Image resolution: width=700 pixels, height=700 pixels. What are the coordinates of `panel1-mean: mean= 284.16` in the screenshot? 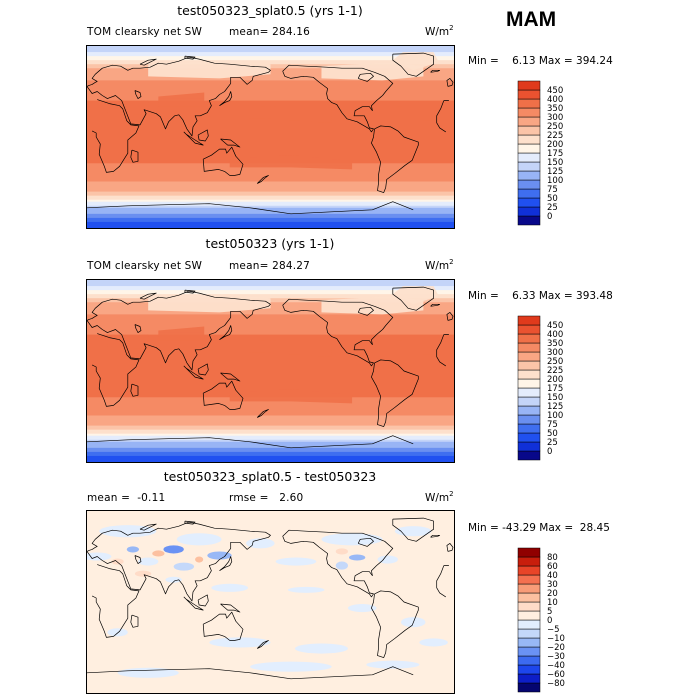 It's located at (270, 32).